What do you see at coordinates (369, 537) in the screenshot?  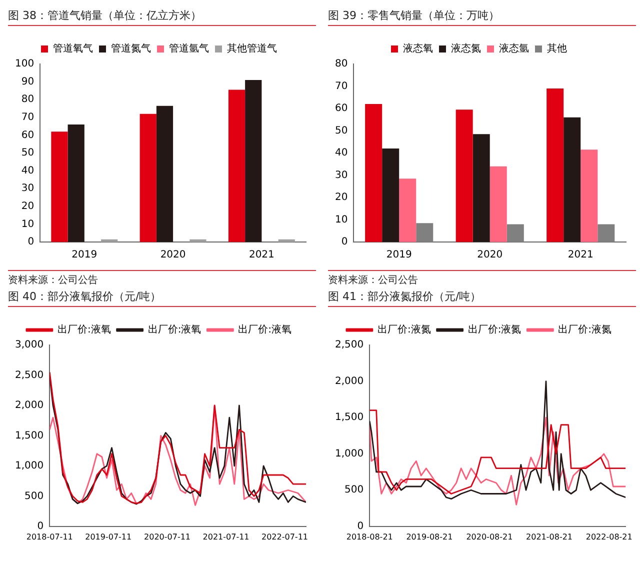 I see `x-tick-label: 2018-08-21` at bounding box center [369, 537].